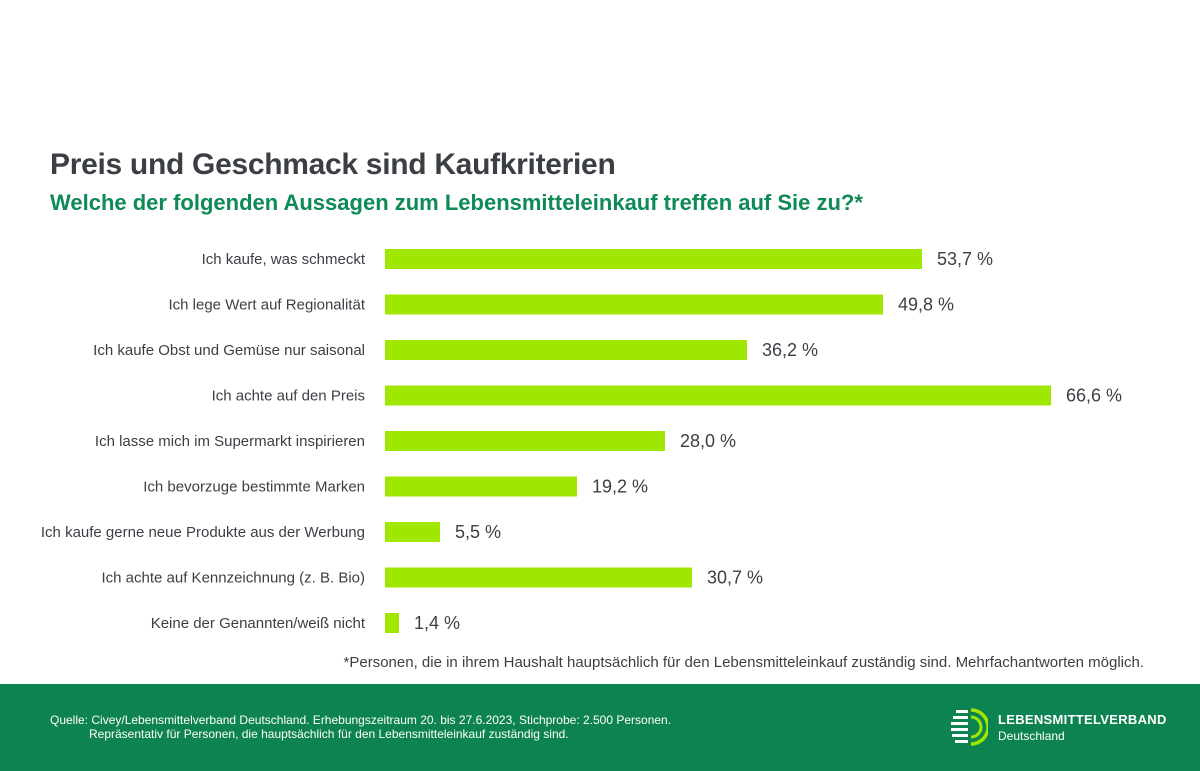 The image size is (1200, 771). Describe the element at coordinates (969, 727) in the screenshot. I see `logo-stripes-icon` at that location.